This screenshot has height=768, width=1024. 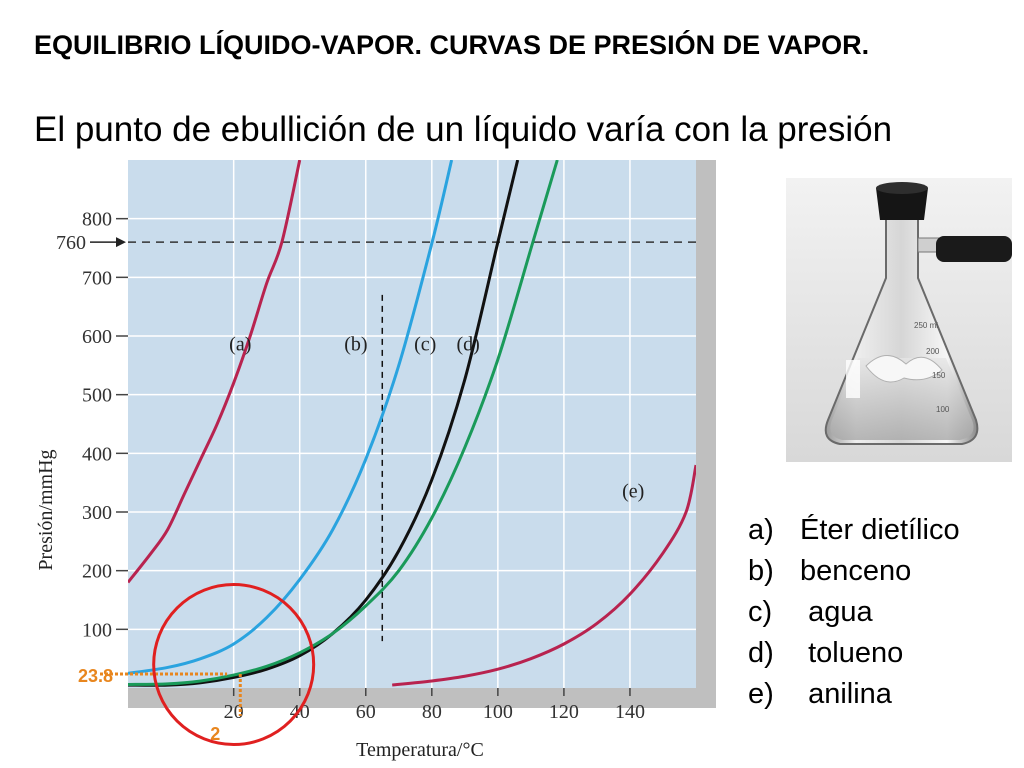 I want to click on flask-crystals, so click(x=904, y=369).